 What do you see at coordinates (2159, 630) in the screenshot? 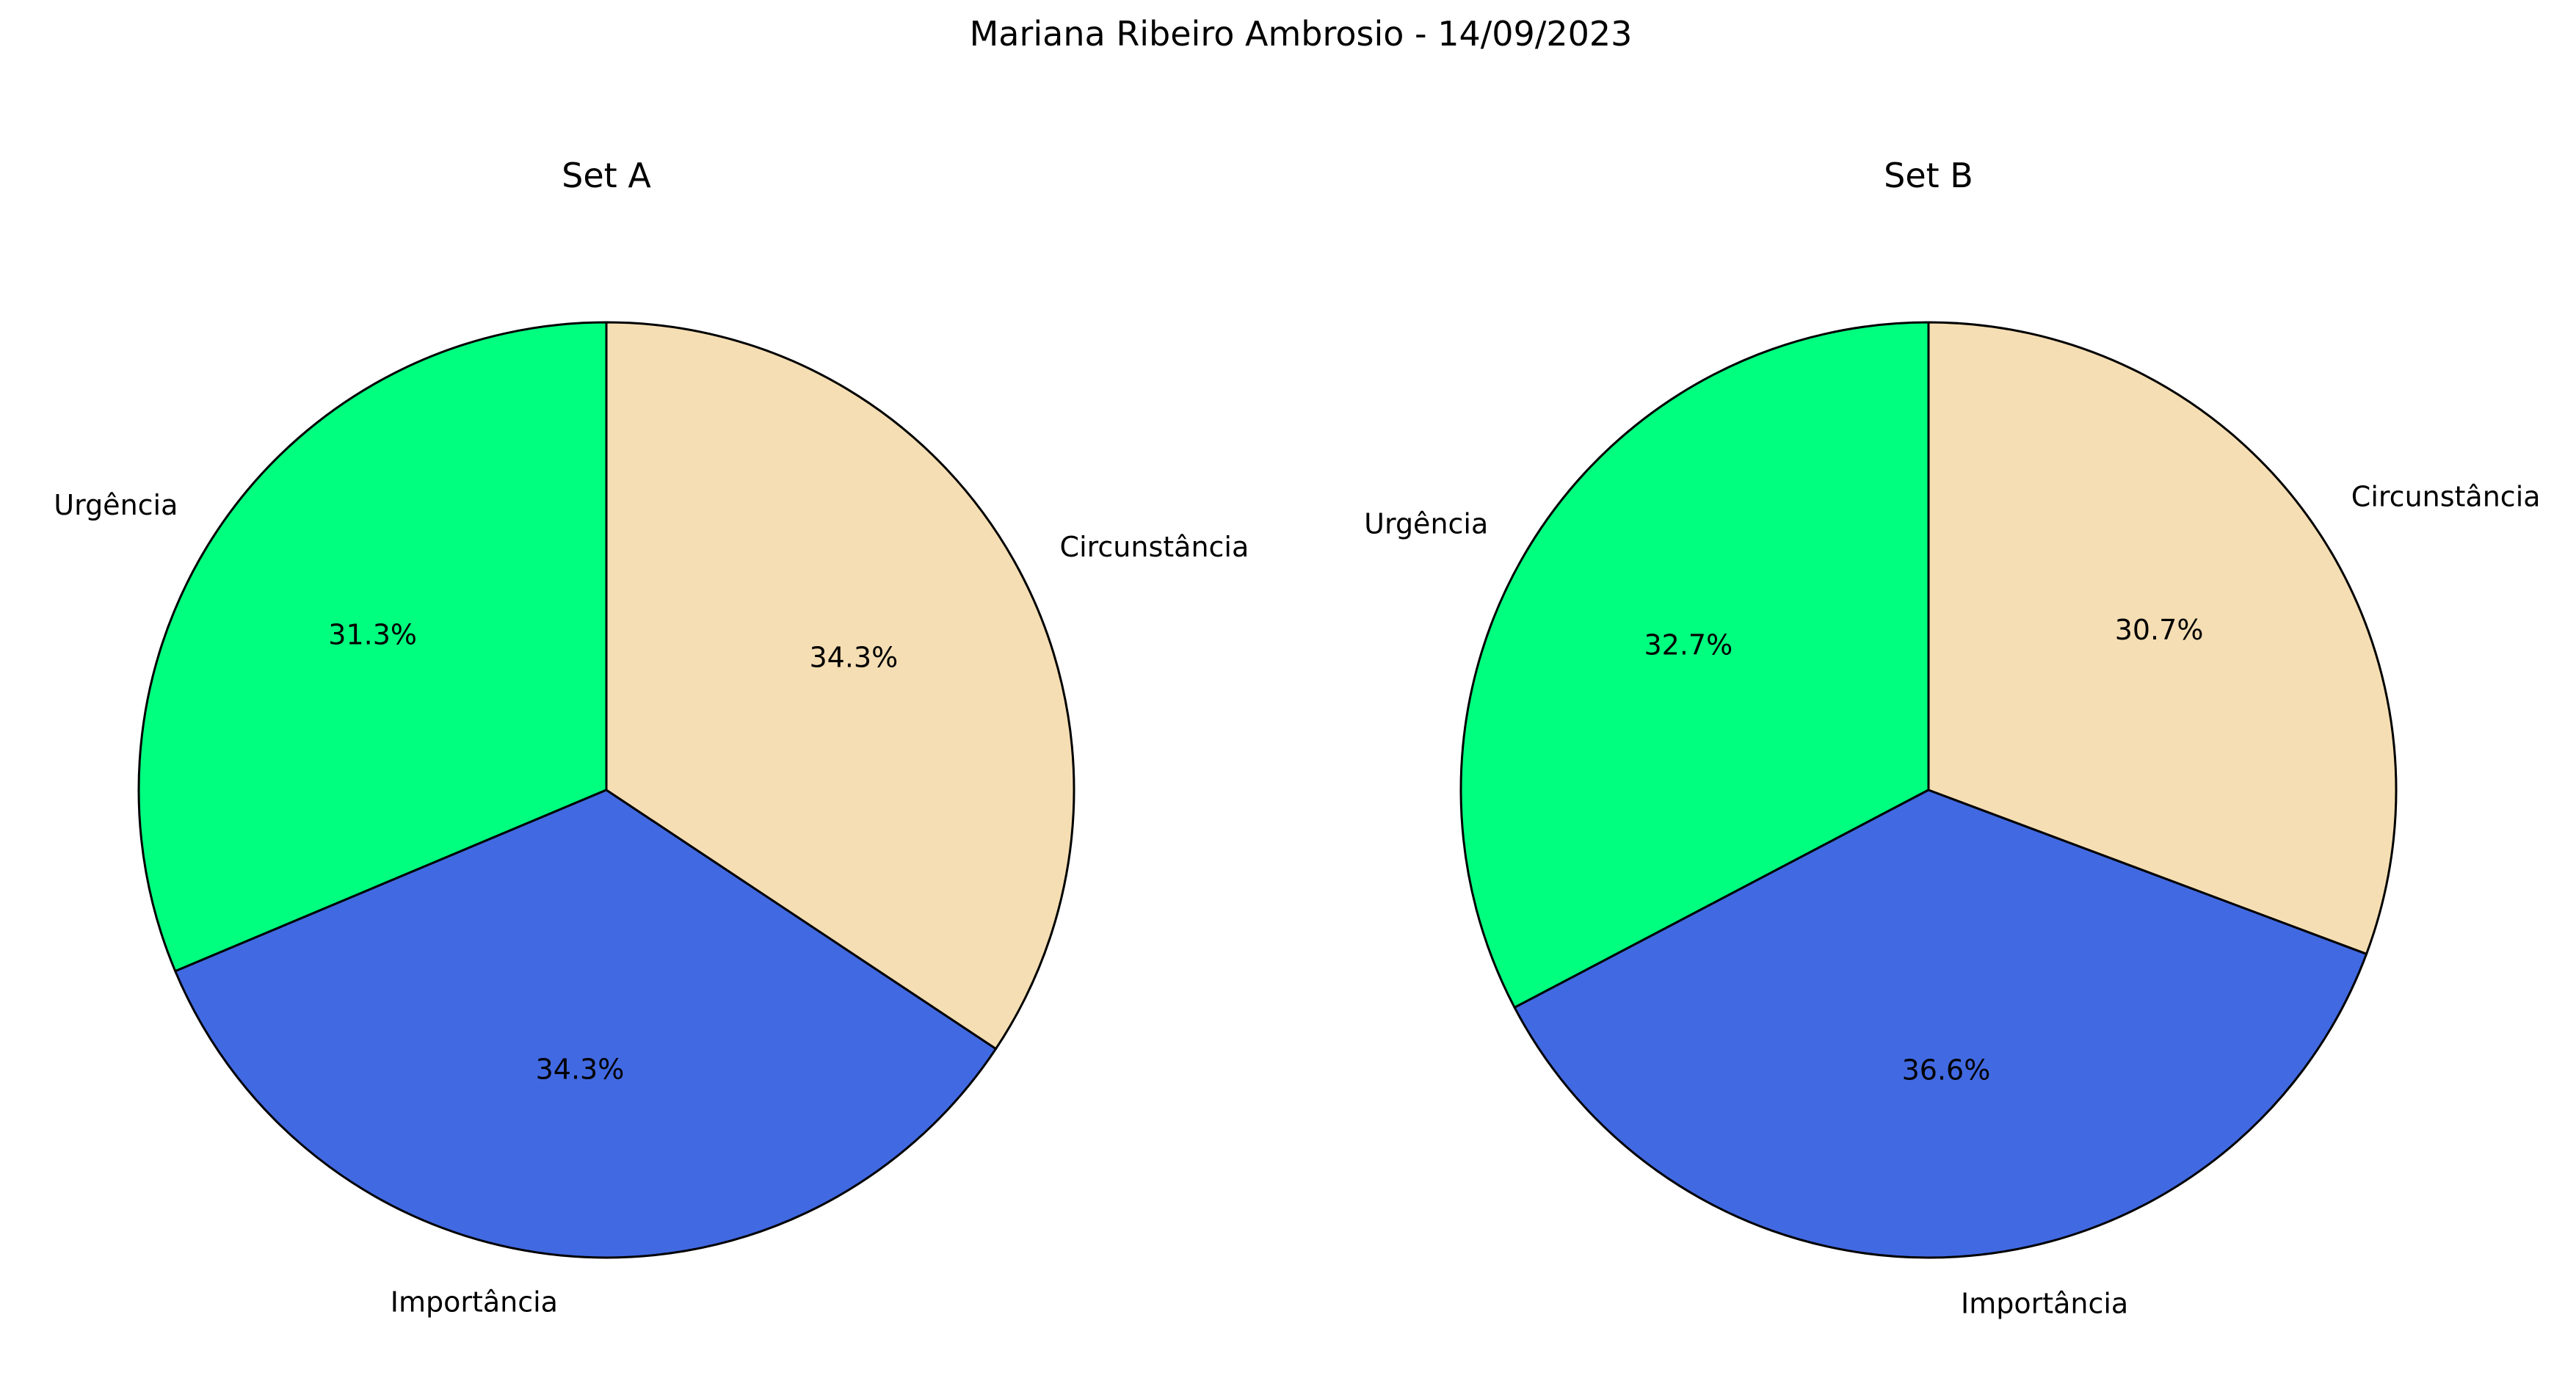
I see `slice-percent-label: 30.7%` at bounding box center [2159, 630].